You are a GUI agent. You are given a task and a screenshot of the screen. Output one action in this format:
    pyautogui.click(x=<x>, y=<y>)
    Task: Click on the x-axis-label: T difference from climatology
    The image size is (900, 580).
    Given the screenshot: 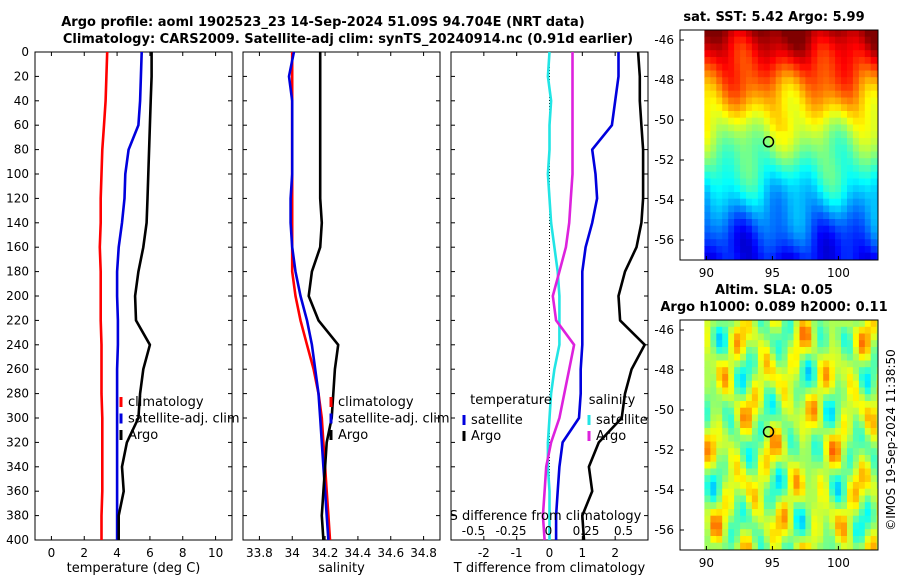 What is the action you would take?
    pyautogui.click(x=549, y=568)
    